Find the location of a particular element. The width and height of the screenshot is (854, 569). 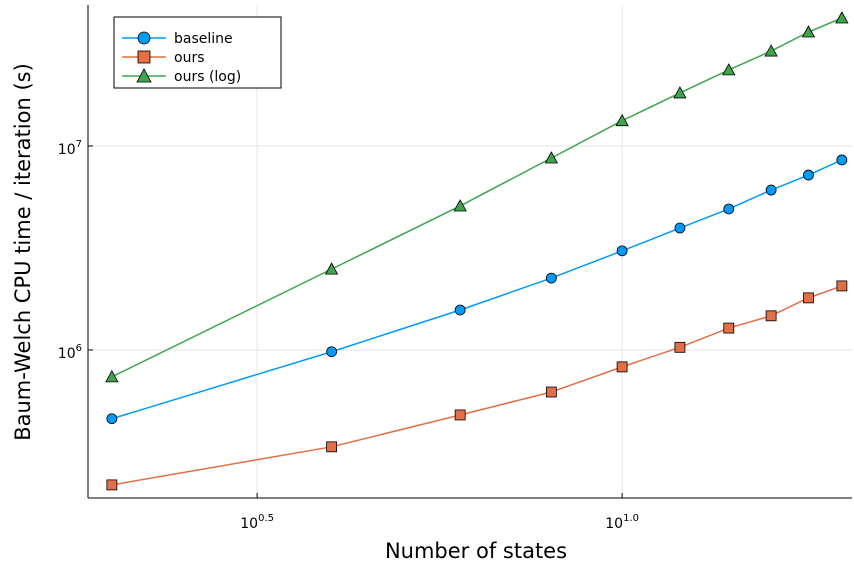

tick-label: 100.5 is located at coordinates (257, 522).